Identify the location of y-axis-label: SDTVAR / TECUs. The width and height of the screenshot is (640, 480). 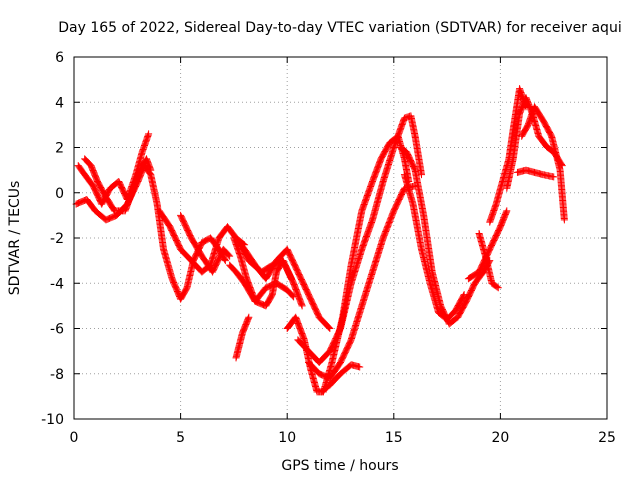
(15, 238).